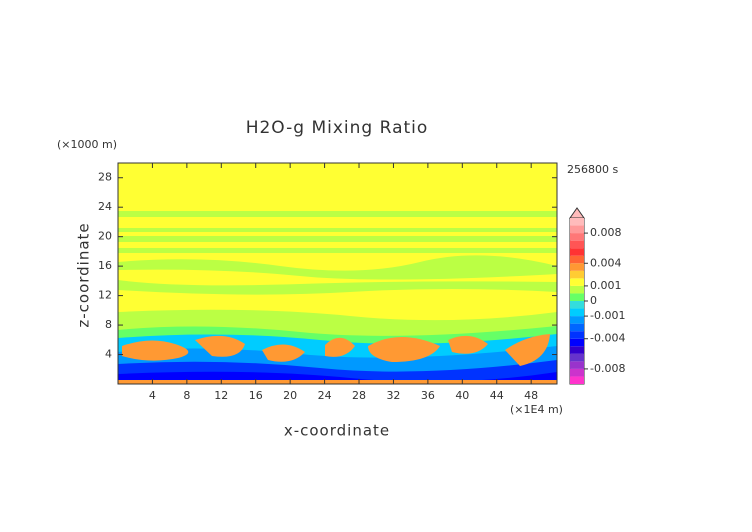  What do you see at coordinates (497, 395) in the screenshot?
I see `x-tick-label: 44` at bounding box center [497, 395].